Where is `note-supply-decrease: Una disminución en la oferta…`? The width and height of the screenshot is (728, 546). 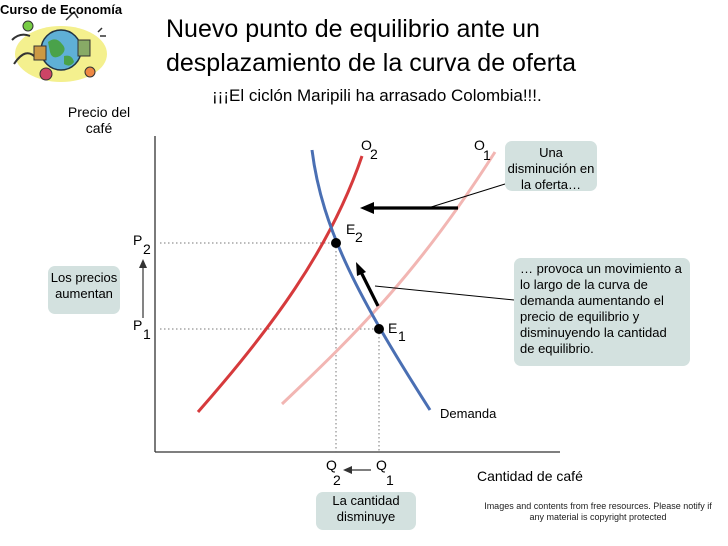 note-supply-decrease: Una disminución en la oferta… is located at coordinates (551, 166).